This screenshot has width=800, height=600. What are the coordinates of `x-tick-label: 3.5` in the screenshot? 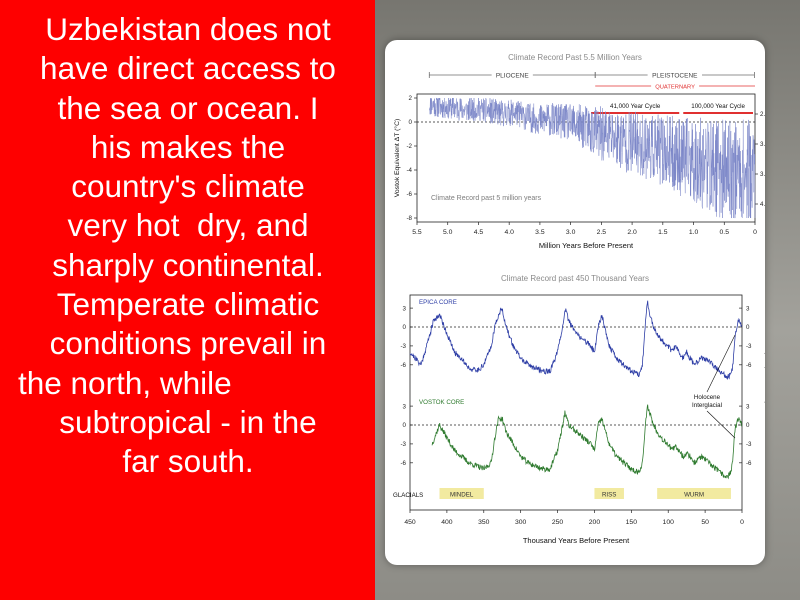 It's located at (540, 232).